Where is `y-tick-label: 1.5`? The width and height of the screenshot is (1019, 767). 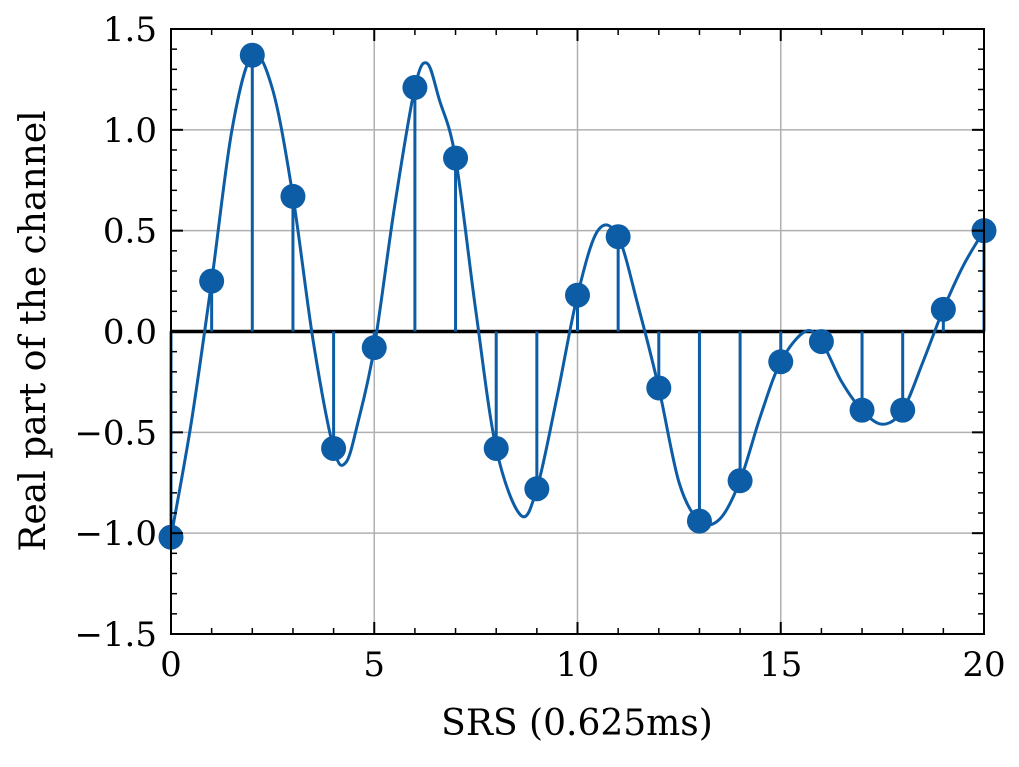 y-tick-label: 1.5 is located at coordinates (130, 30).